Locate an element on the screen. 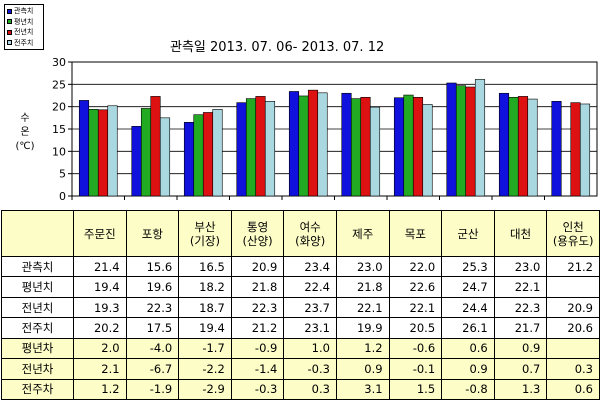  table-cell: 22.0 is located at coordinates (415, 266).